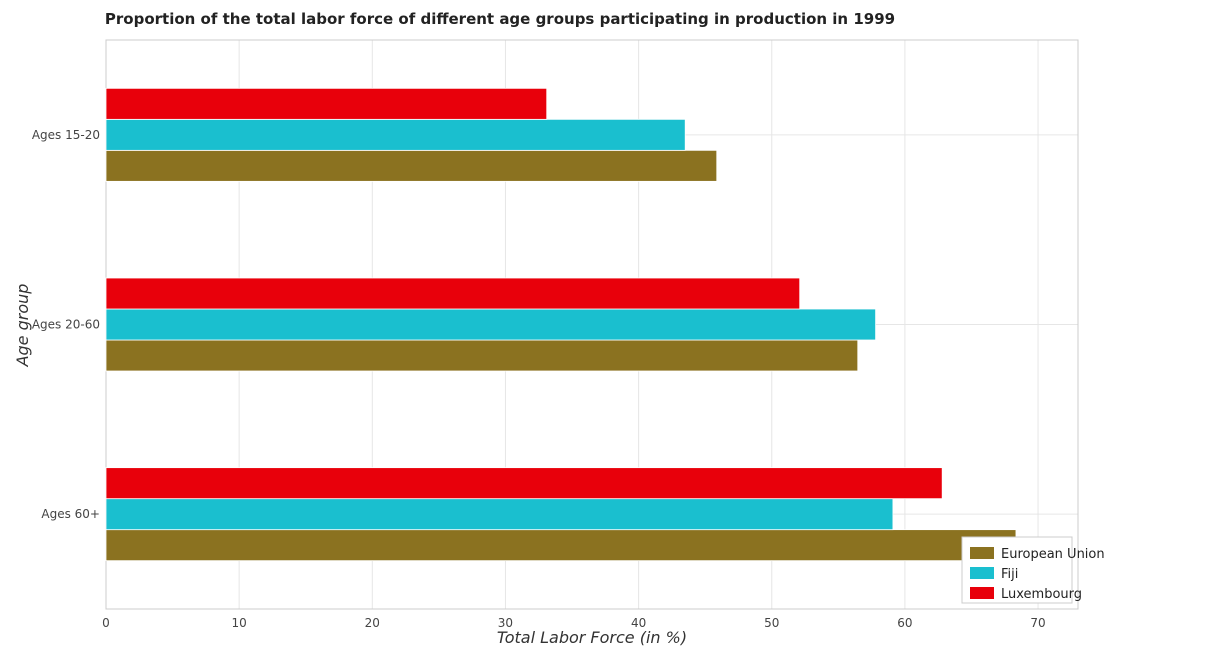 The height and width of the screenshot is (650, 1223). Describe the element at coordinates (70, 514) in the screenshot. I see `y-tick-label: Ages 60+` at that location.